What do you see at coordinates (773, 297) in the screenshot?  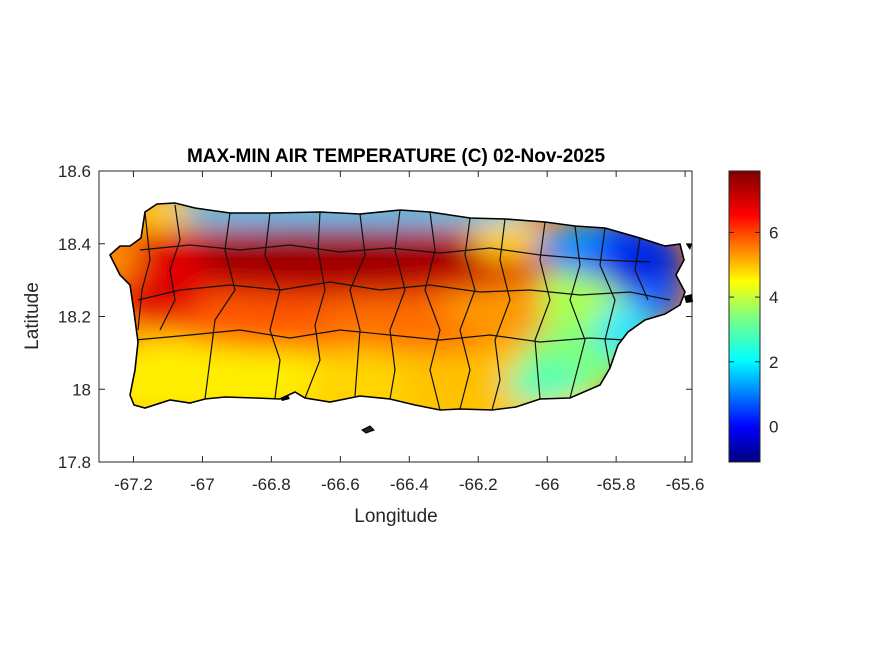 I see `colorbar-tick-label: 4` at bounding box center [773, 297].